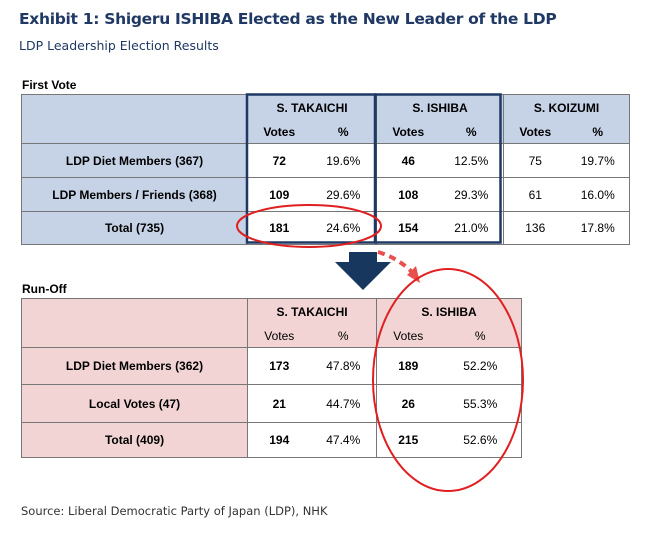 The height and width of the screenshot is (535, 658). What do you see at coordinates (598, 160) in the screenshot?
I see `vote-percent: 19.7%` at bounding box center [598, 160].